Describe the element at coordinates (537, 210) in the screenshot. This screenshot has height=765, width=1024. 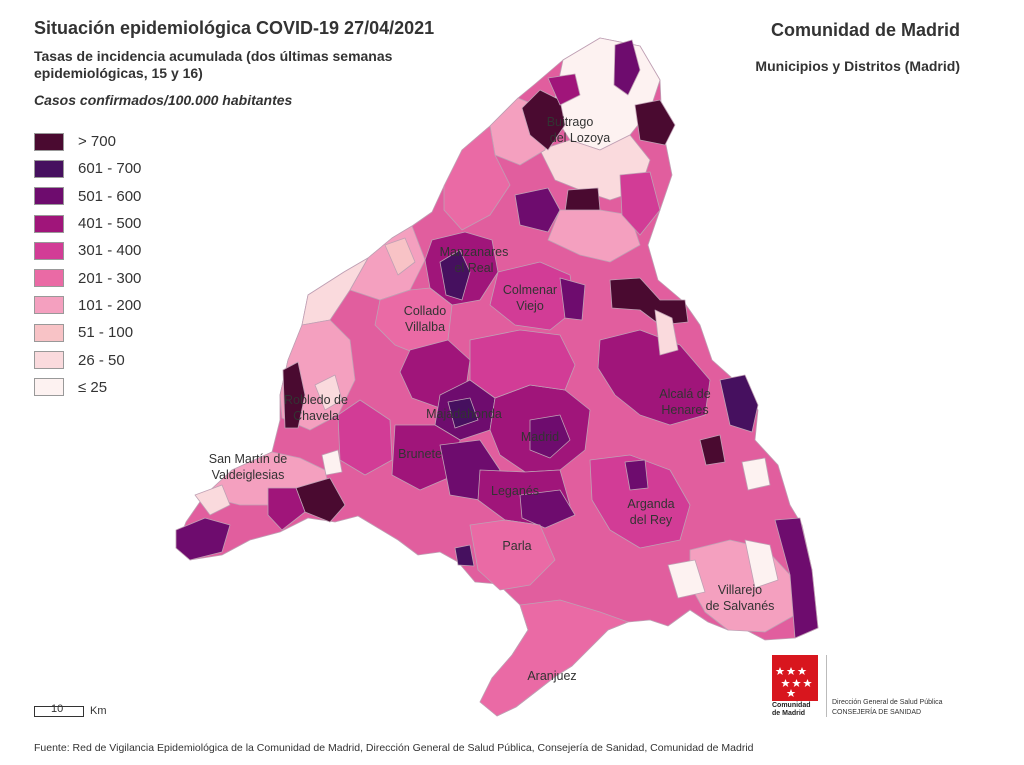
I see `region-n-purple` at that location.